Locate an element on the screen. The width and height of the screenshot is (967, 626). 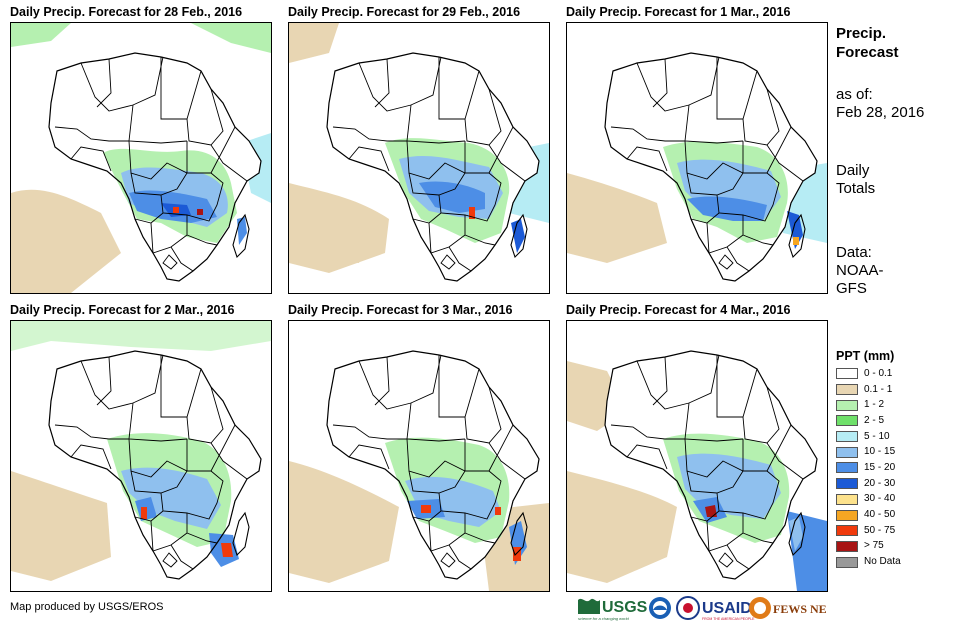
legend-label: 40 - 50 is located at coordinates (880, 515).